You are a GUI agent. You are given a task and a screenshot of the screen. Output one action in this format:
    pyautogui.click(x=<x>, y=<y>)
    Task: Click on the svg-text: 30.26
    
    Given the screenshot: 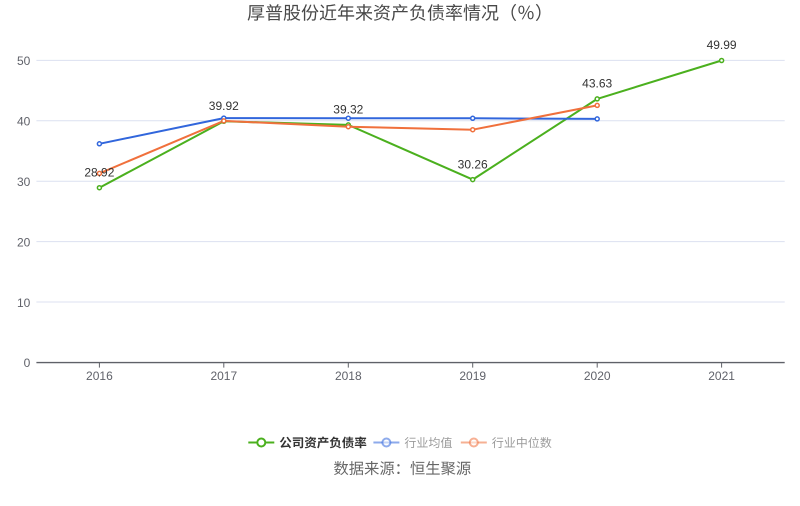 What is the action you would take?
    pyautogui.click(x=473, y=164)
    